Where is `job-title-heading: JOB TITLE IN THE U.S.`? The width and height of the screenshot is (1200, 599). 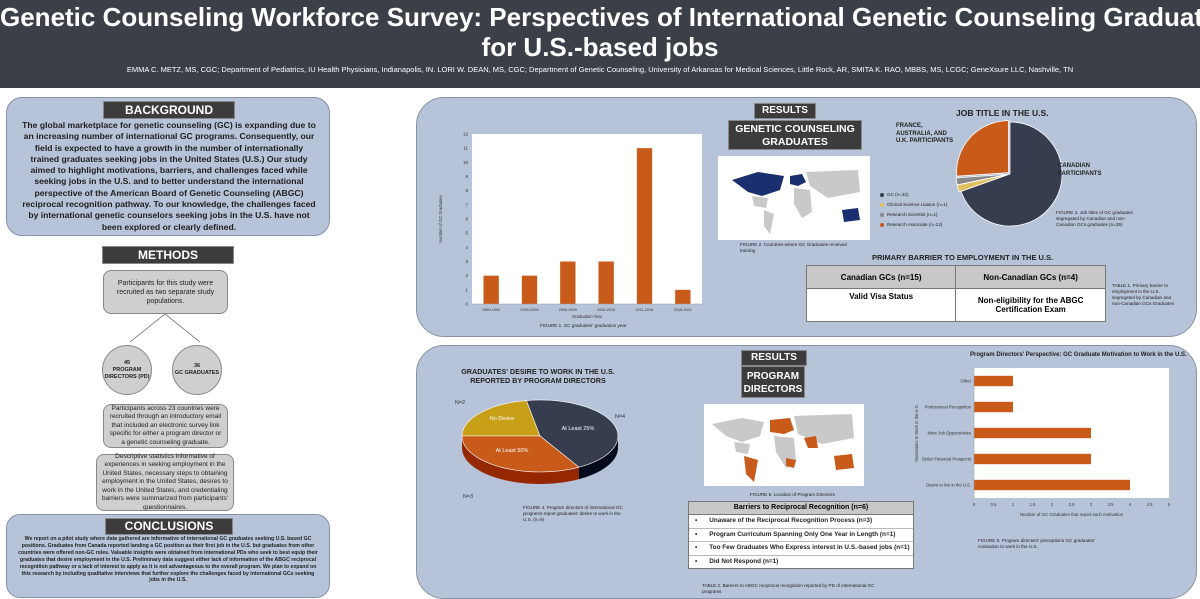
job-title-heading: JOB TITLE IN THE U.S. is located at coordinates (1002, 113).